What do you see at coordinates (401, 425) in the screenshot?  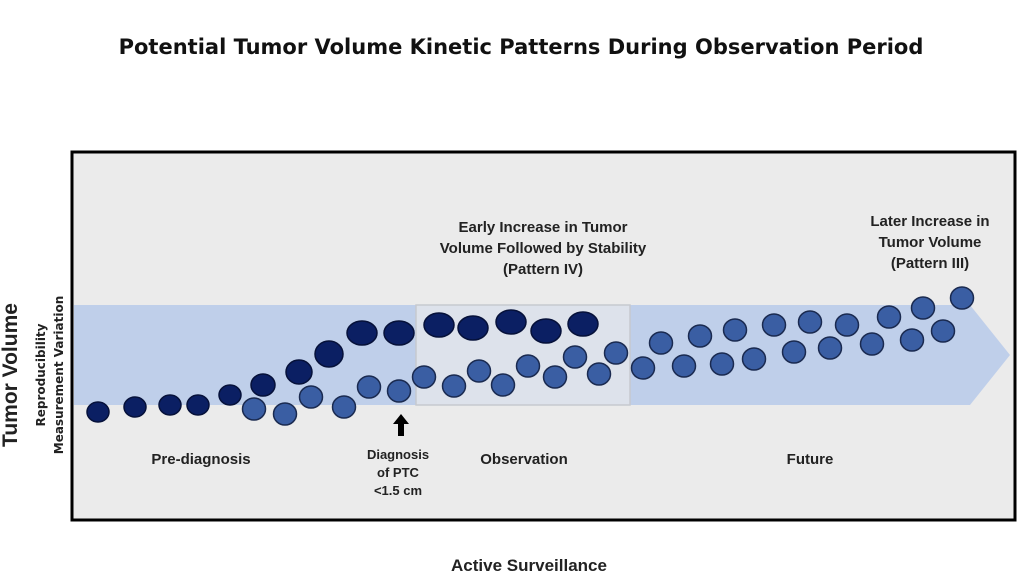 I see `diagnosis-arrow-icon` at bounding box center [401, 425].